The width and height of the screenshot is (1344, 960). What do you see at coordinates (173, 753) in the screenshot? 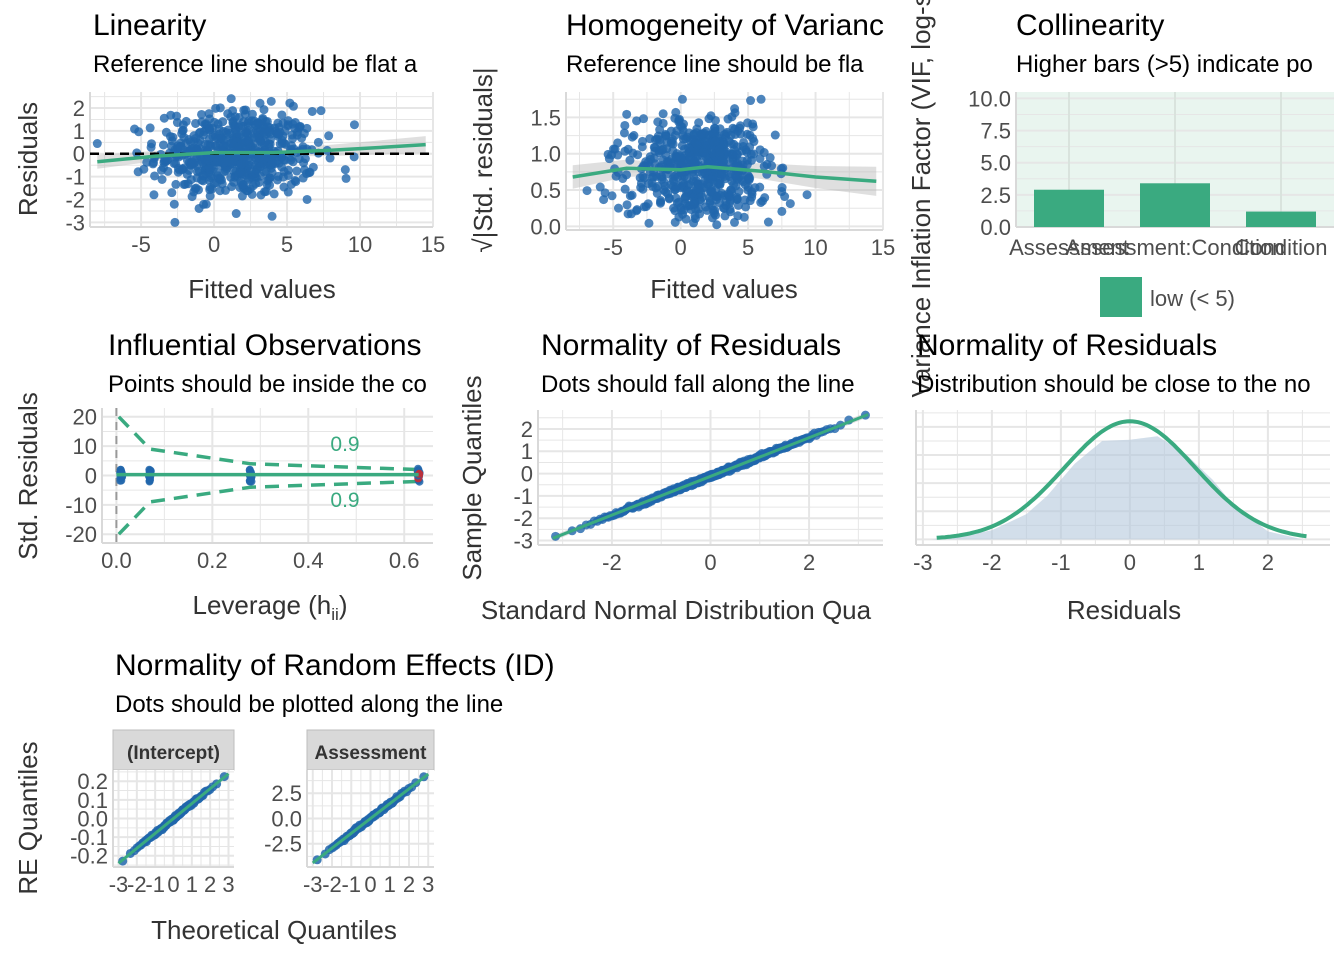
I see `facet-strip-label: (Intercept)` at bounding box center [173, 753].